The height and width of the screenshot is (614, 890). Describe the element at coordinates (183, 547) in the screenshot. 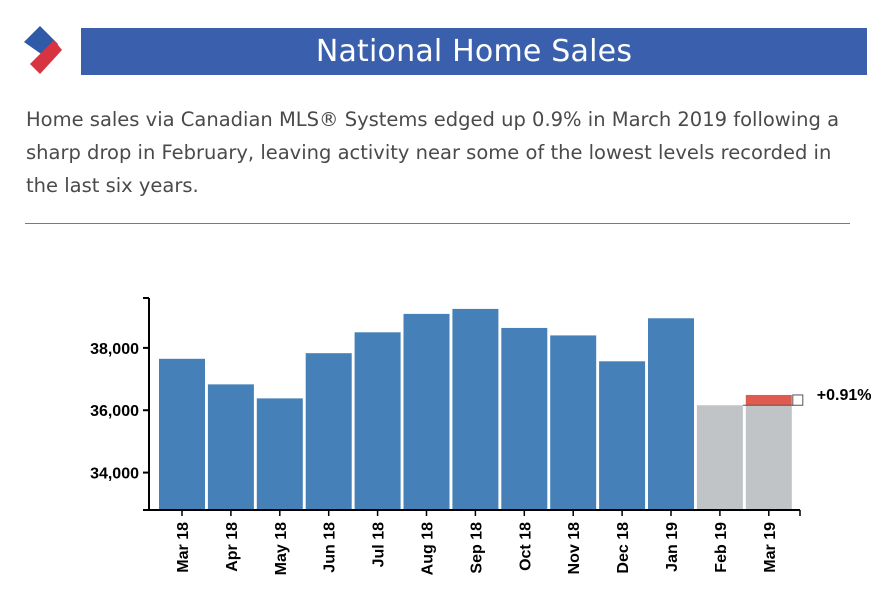

I see `x-tick-label: Mar 18` at that location.